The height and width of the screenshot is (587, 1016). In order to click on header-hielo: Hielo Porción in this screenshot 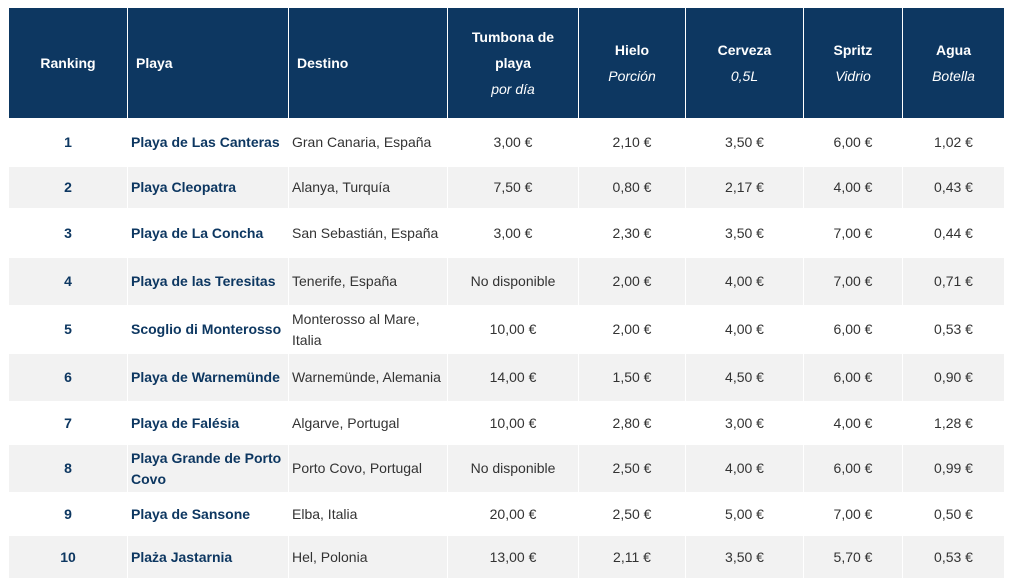, I will do `click(632, 63)`.